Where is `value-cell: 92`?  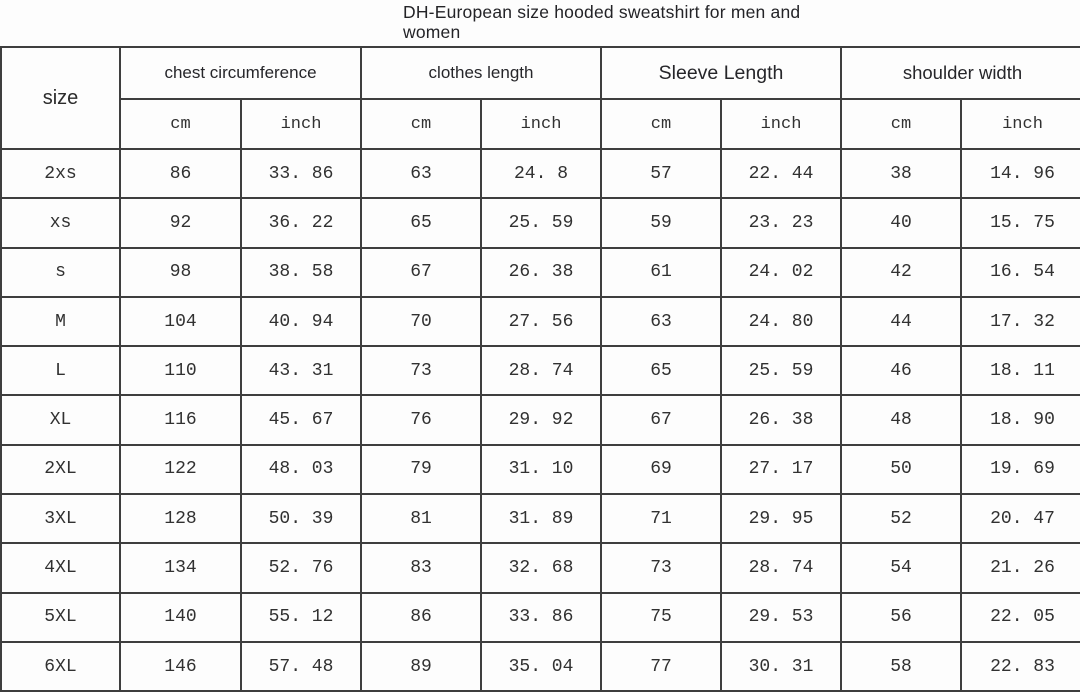 value-cell: 92 is located at coordinates (180, 223).